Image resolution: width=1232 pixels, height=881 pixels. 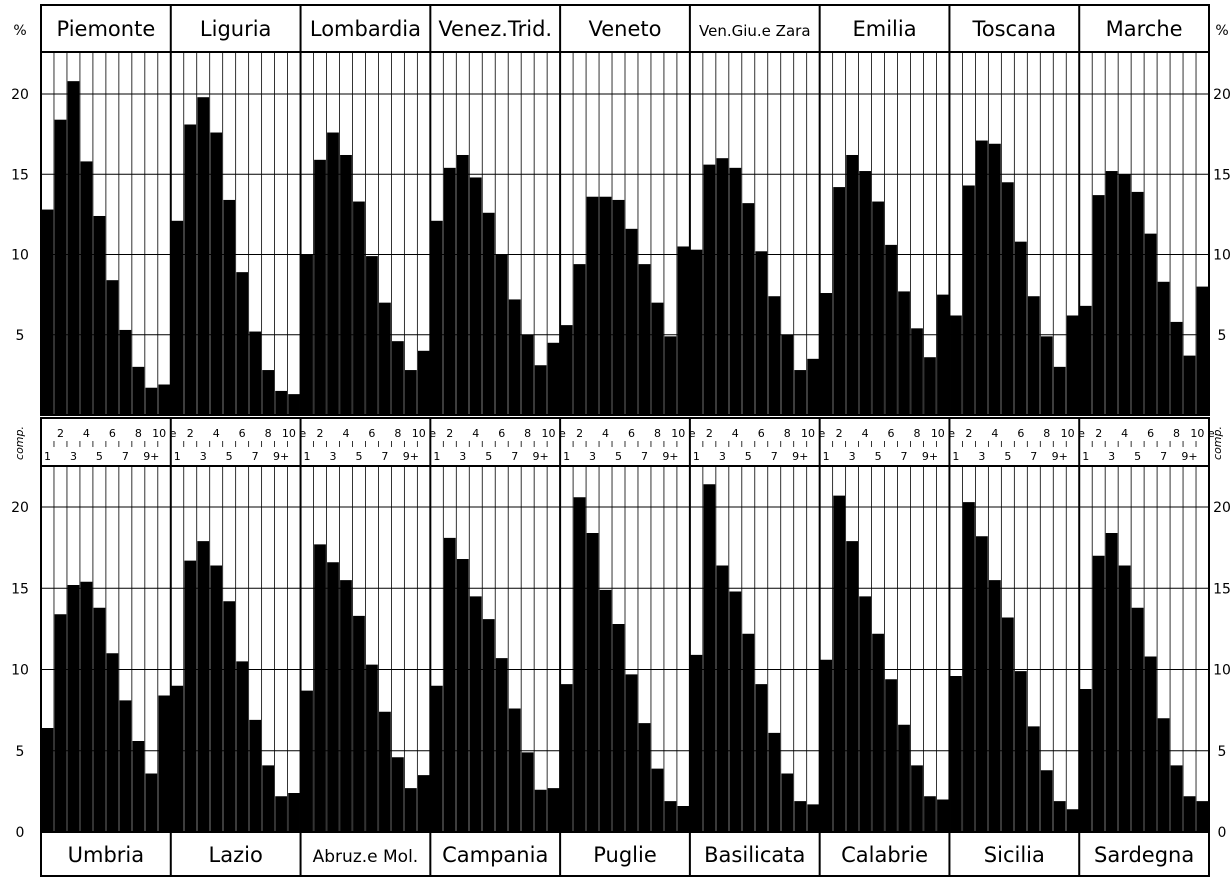 What do you see at coordinates (236, 29) in the screenshot?
I see `region-label-liguria: Liguria` at bounding box center [236, 29].